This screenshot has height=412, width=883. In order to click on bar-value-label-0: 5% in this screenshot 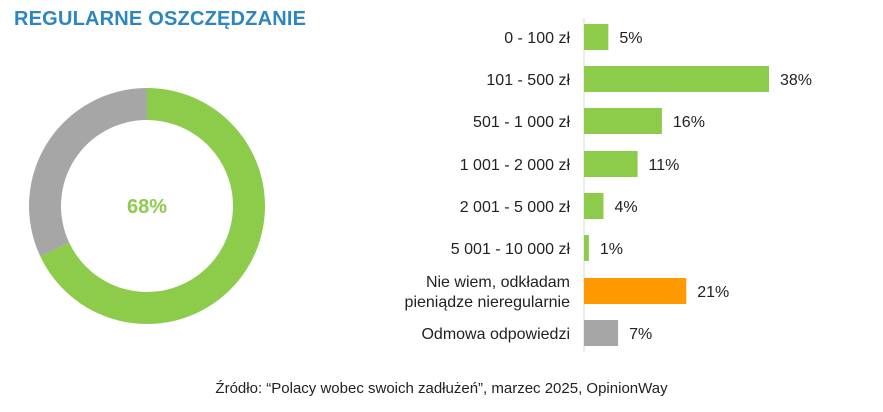, I will do `click(630, 38)`.